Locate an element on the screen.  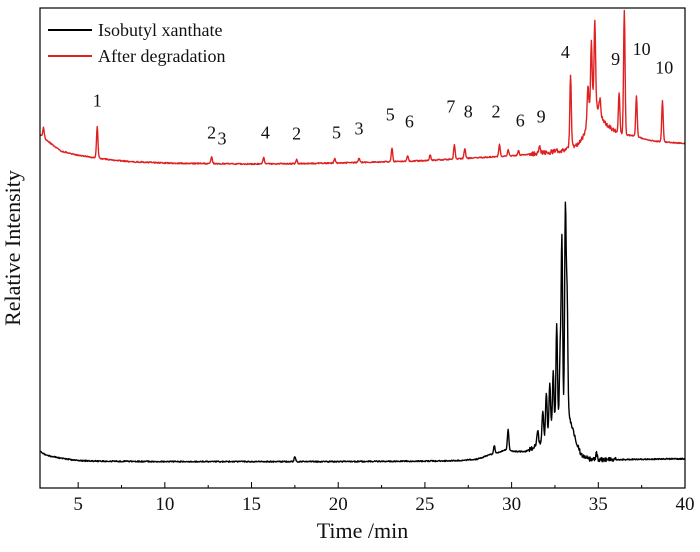
x-tick-label: 40 is located at coordinates (685, 504).